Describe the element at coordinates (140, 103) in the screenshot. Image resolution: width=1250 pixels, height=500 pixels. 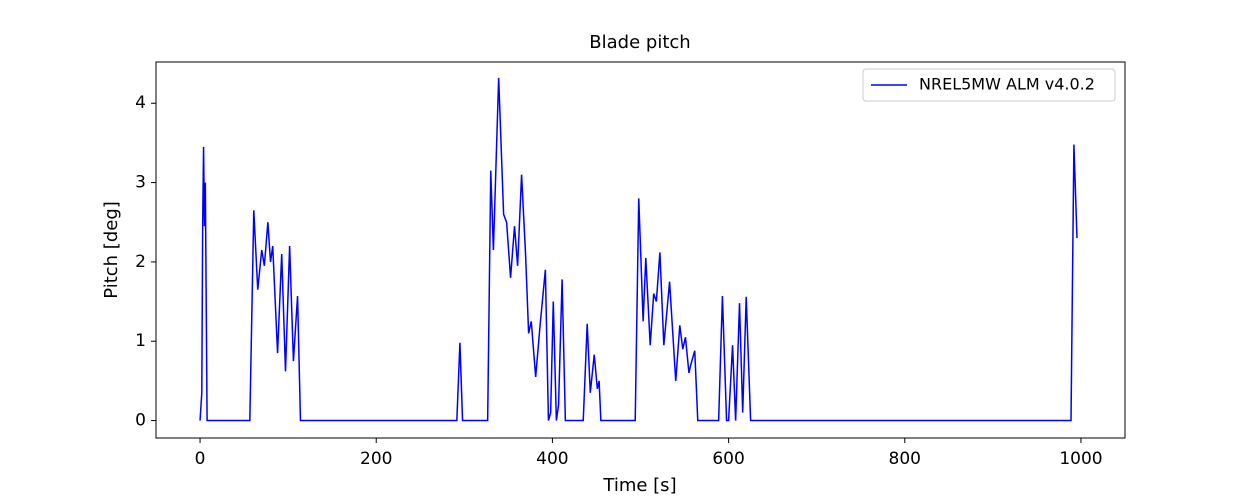
I see `y-tick-label: 4` at that location.